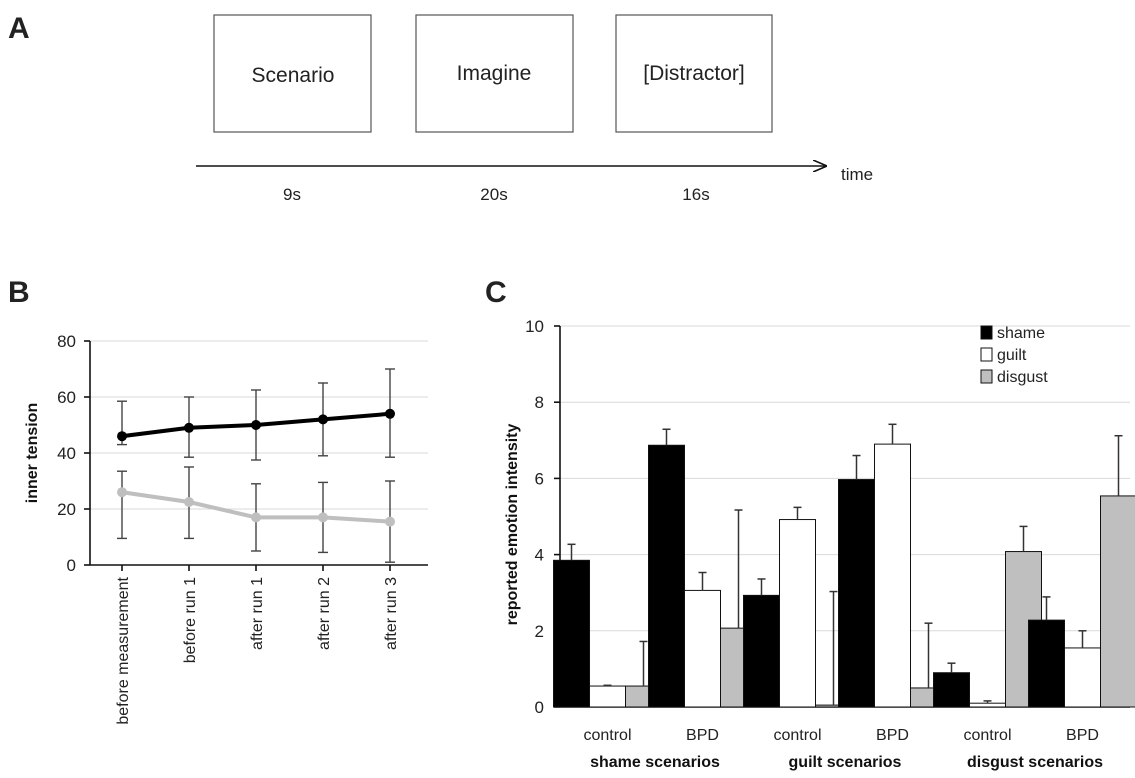  I want to click on y-tick-label: 60, so click(66, 397).